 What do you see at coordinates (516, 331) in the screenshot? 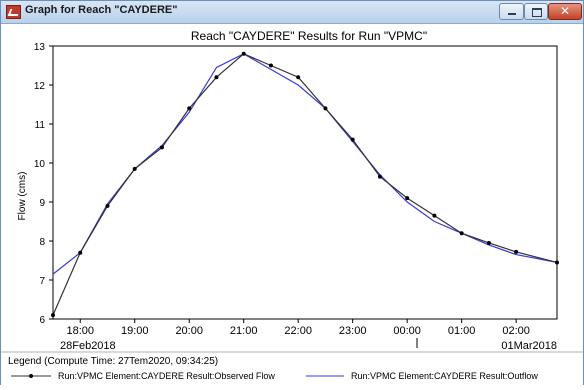
I see `x-tick-label: 02:00` at bounding box center [516, 331].